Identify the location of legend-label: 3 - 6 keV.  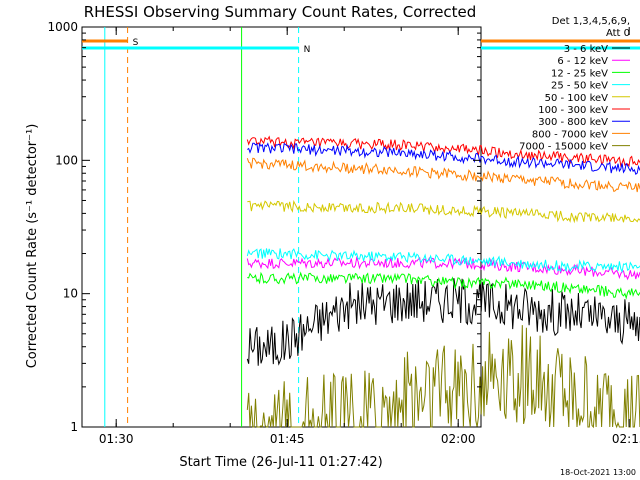
(586, 49).